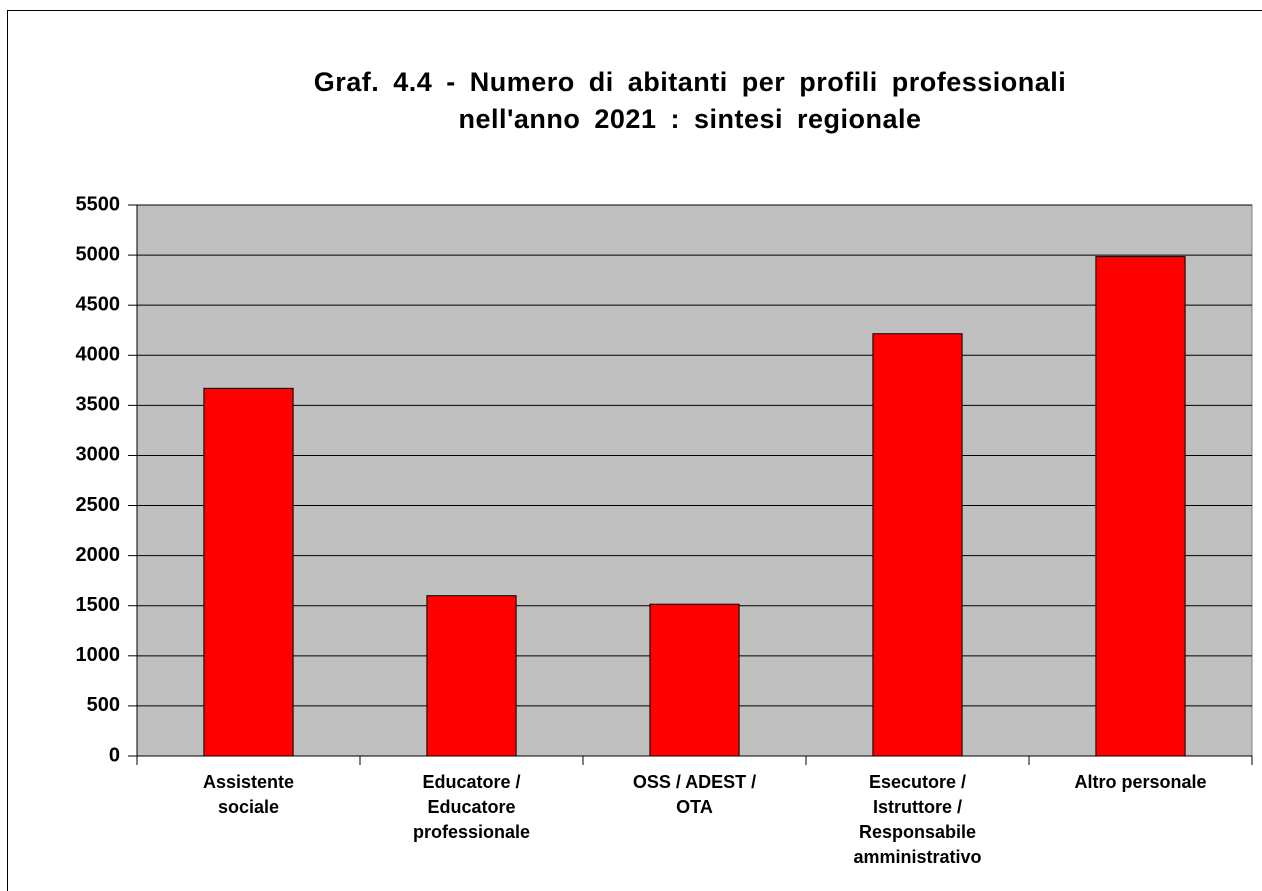 The height and width of the screenshot is (891, 1262). Describe the element at coordinates (98, 204) in the screenshot. I see `y-tick-label: 5500` at that location.